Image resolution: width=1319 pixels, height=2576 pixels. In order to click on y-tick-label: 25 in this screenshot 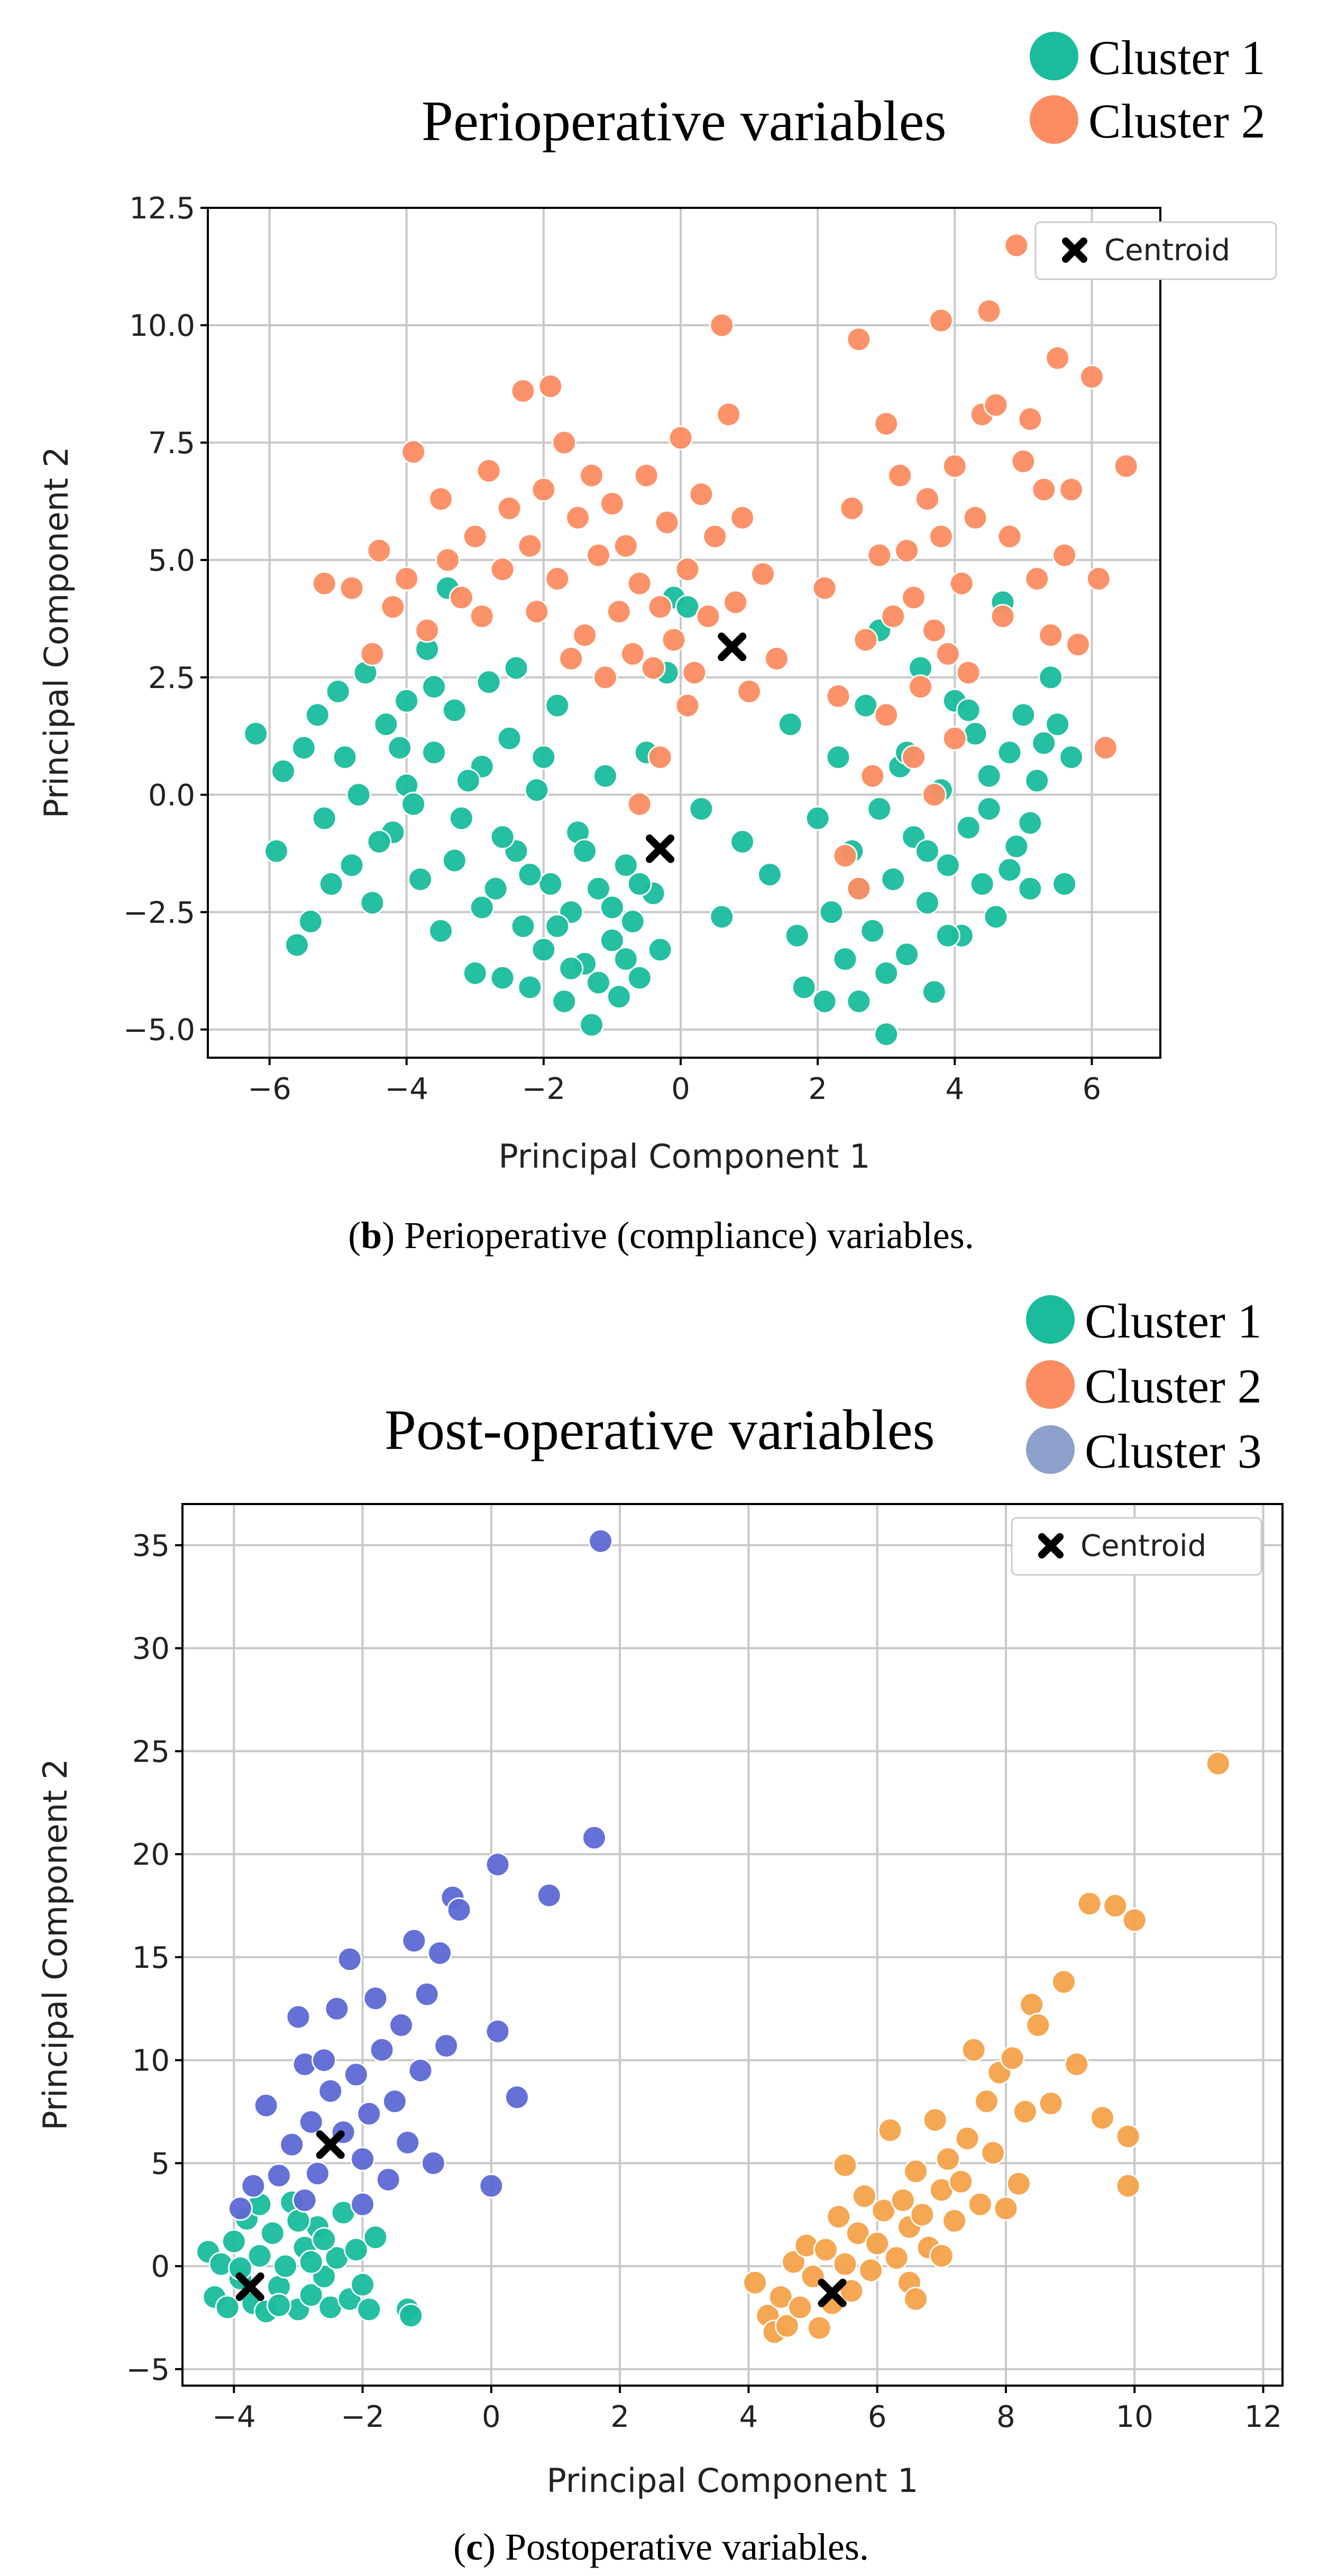, I will do `click(151, 1752)`.